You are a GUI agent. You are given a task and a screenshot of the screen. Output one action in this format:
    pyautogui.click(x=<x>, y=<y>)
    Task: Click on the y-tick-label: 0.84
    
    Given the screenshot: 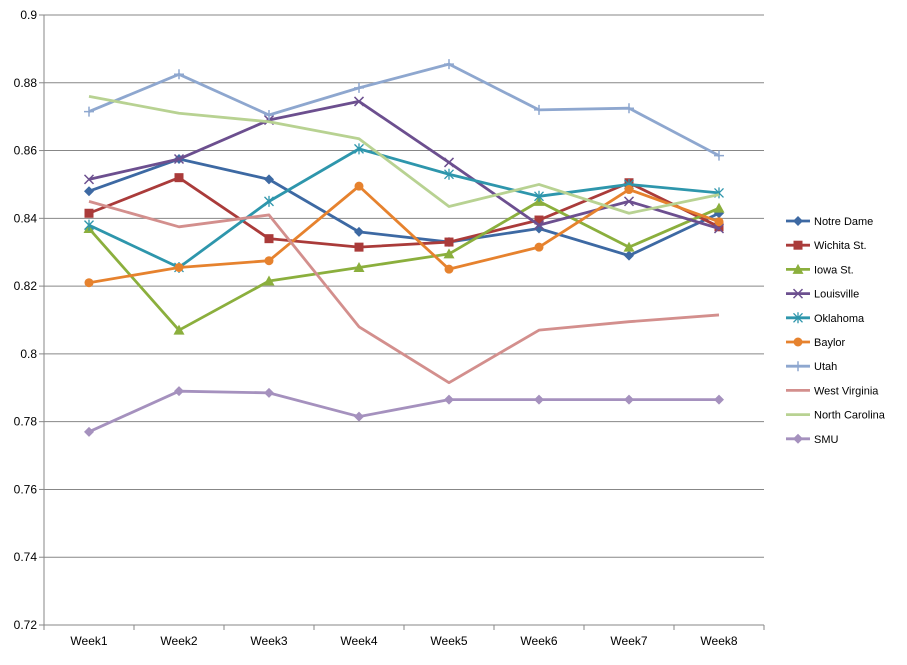 What is the action you would take?
    pyautogui.click(x=26, y=218)
    